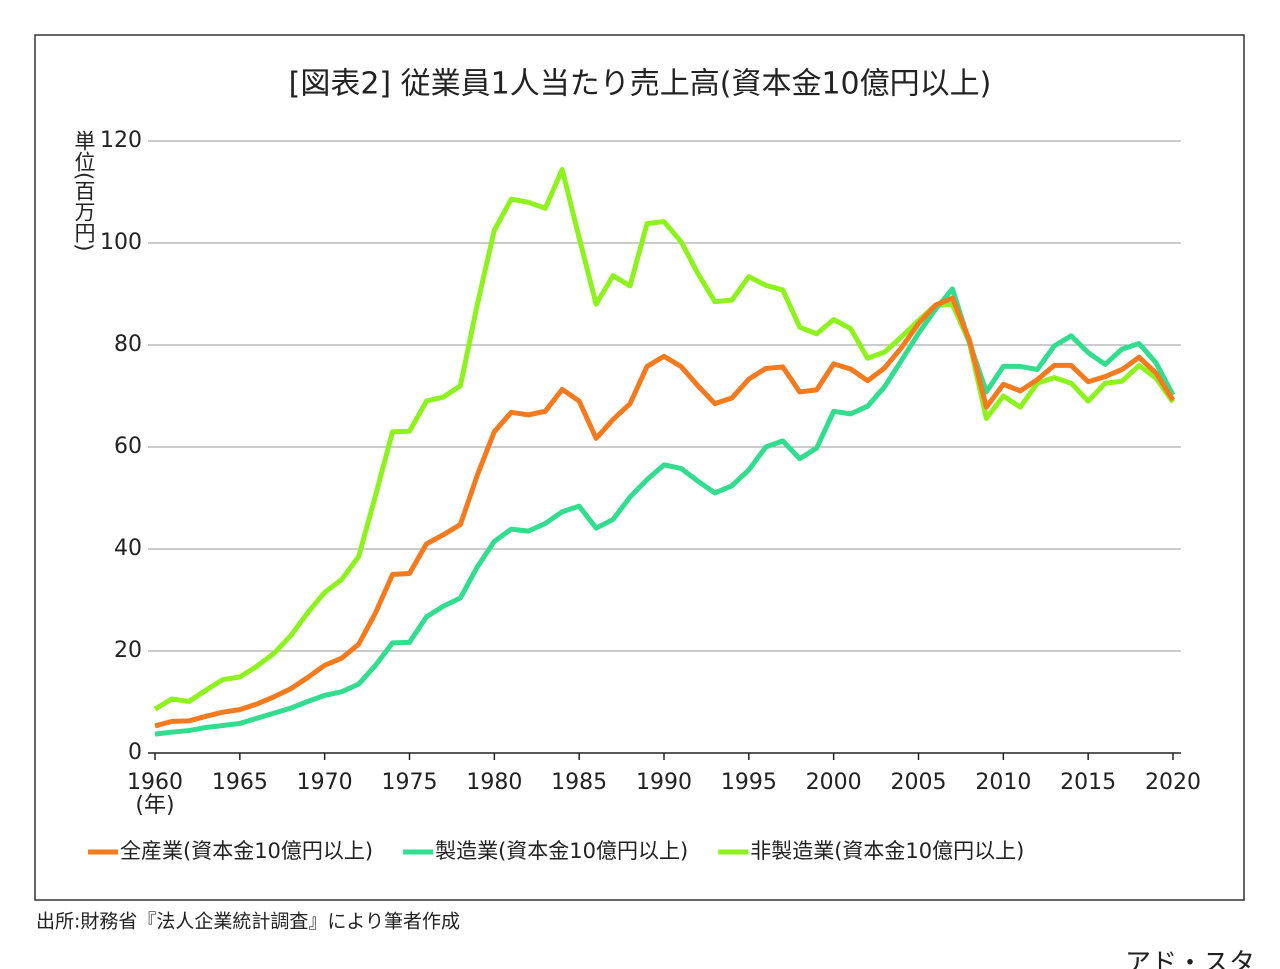 This screenshot has height=969, width=1280. Describe the element at coordinates (919, 782) in the screenshot. I see `x-tick-label: 2005` at that location.